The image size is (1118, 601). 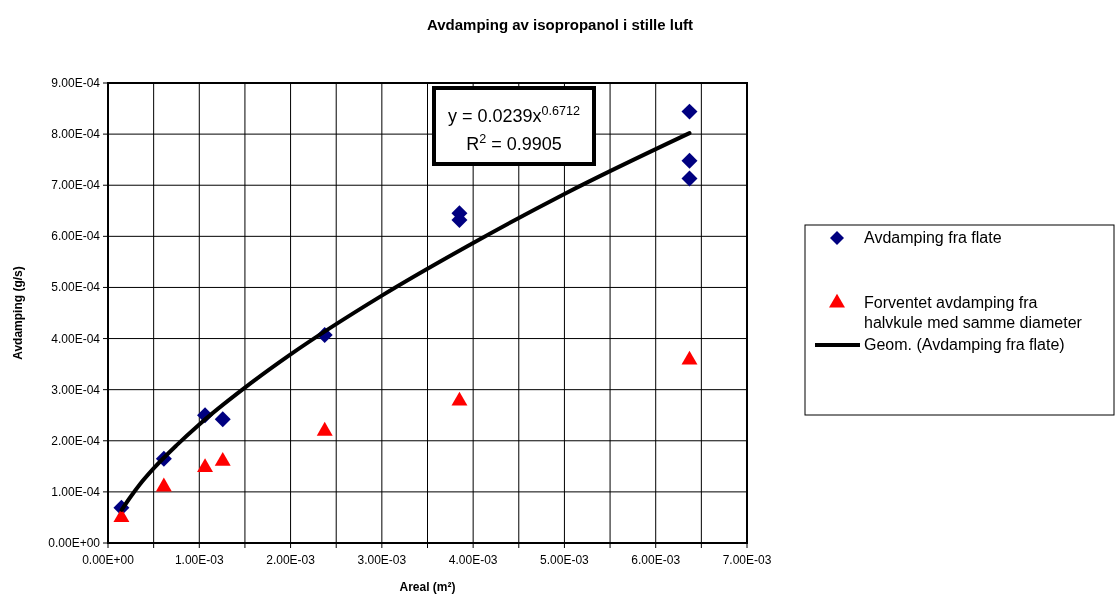 I want to click on x-axis-title: Areal (m²), so click(x=427, y=587).